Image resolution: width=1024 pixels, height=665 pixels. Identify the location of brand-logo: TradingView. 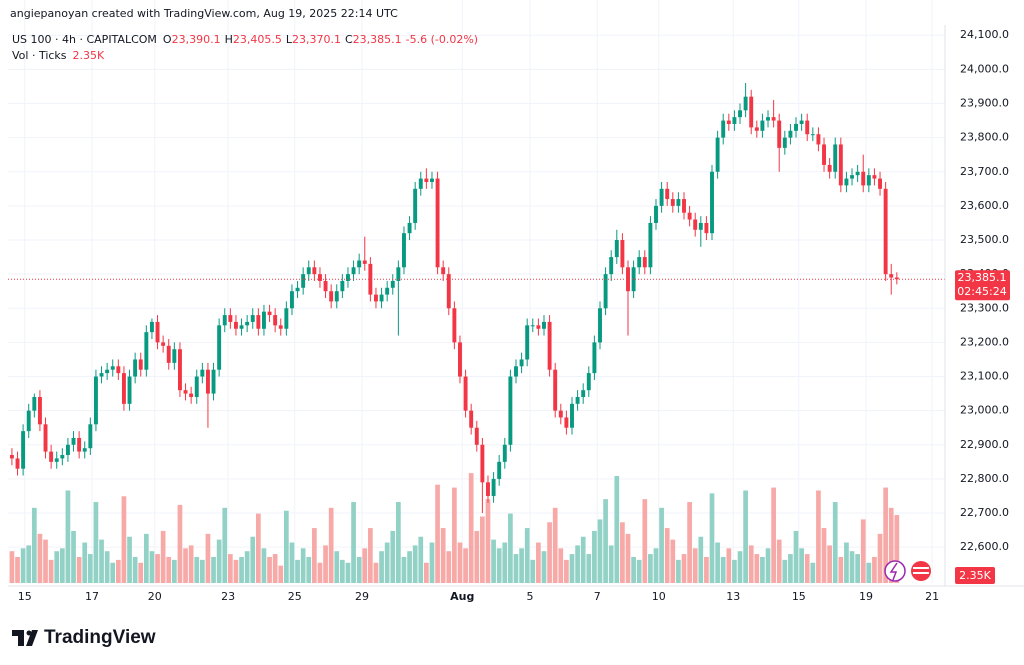
(84, 637).